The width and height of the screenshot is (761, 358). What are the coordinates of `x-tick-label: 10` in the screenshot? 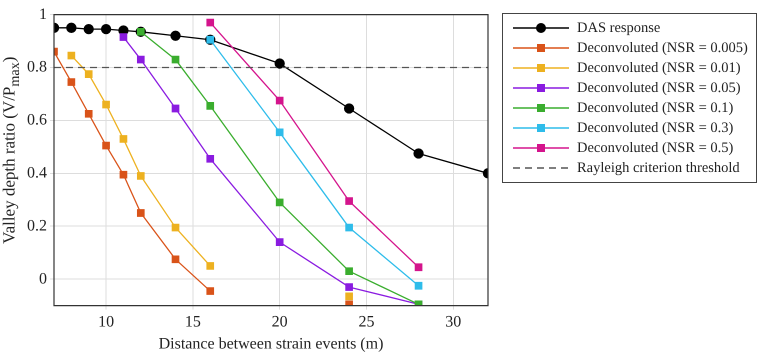 It's located at (106, 321).